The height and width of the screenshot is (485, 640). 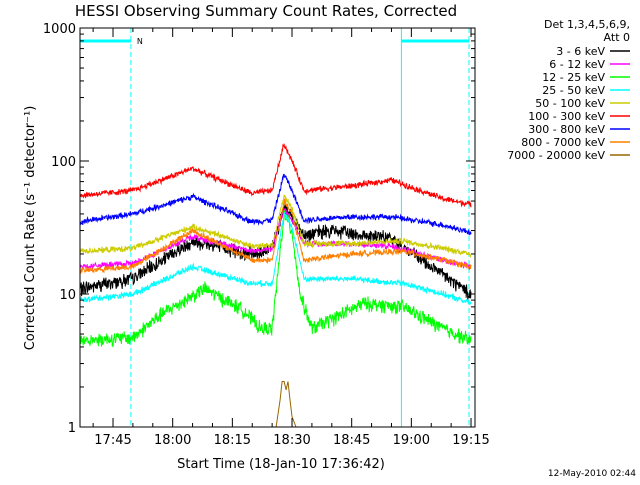 I want to click on legend-label-1: 3 - 6 keV, so click(x=580, y=51).